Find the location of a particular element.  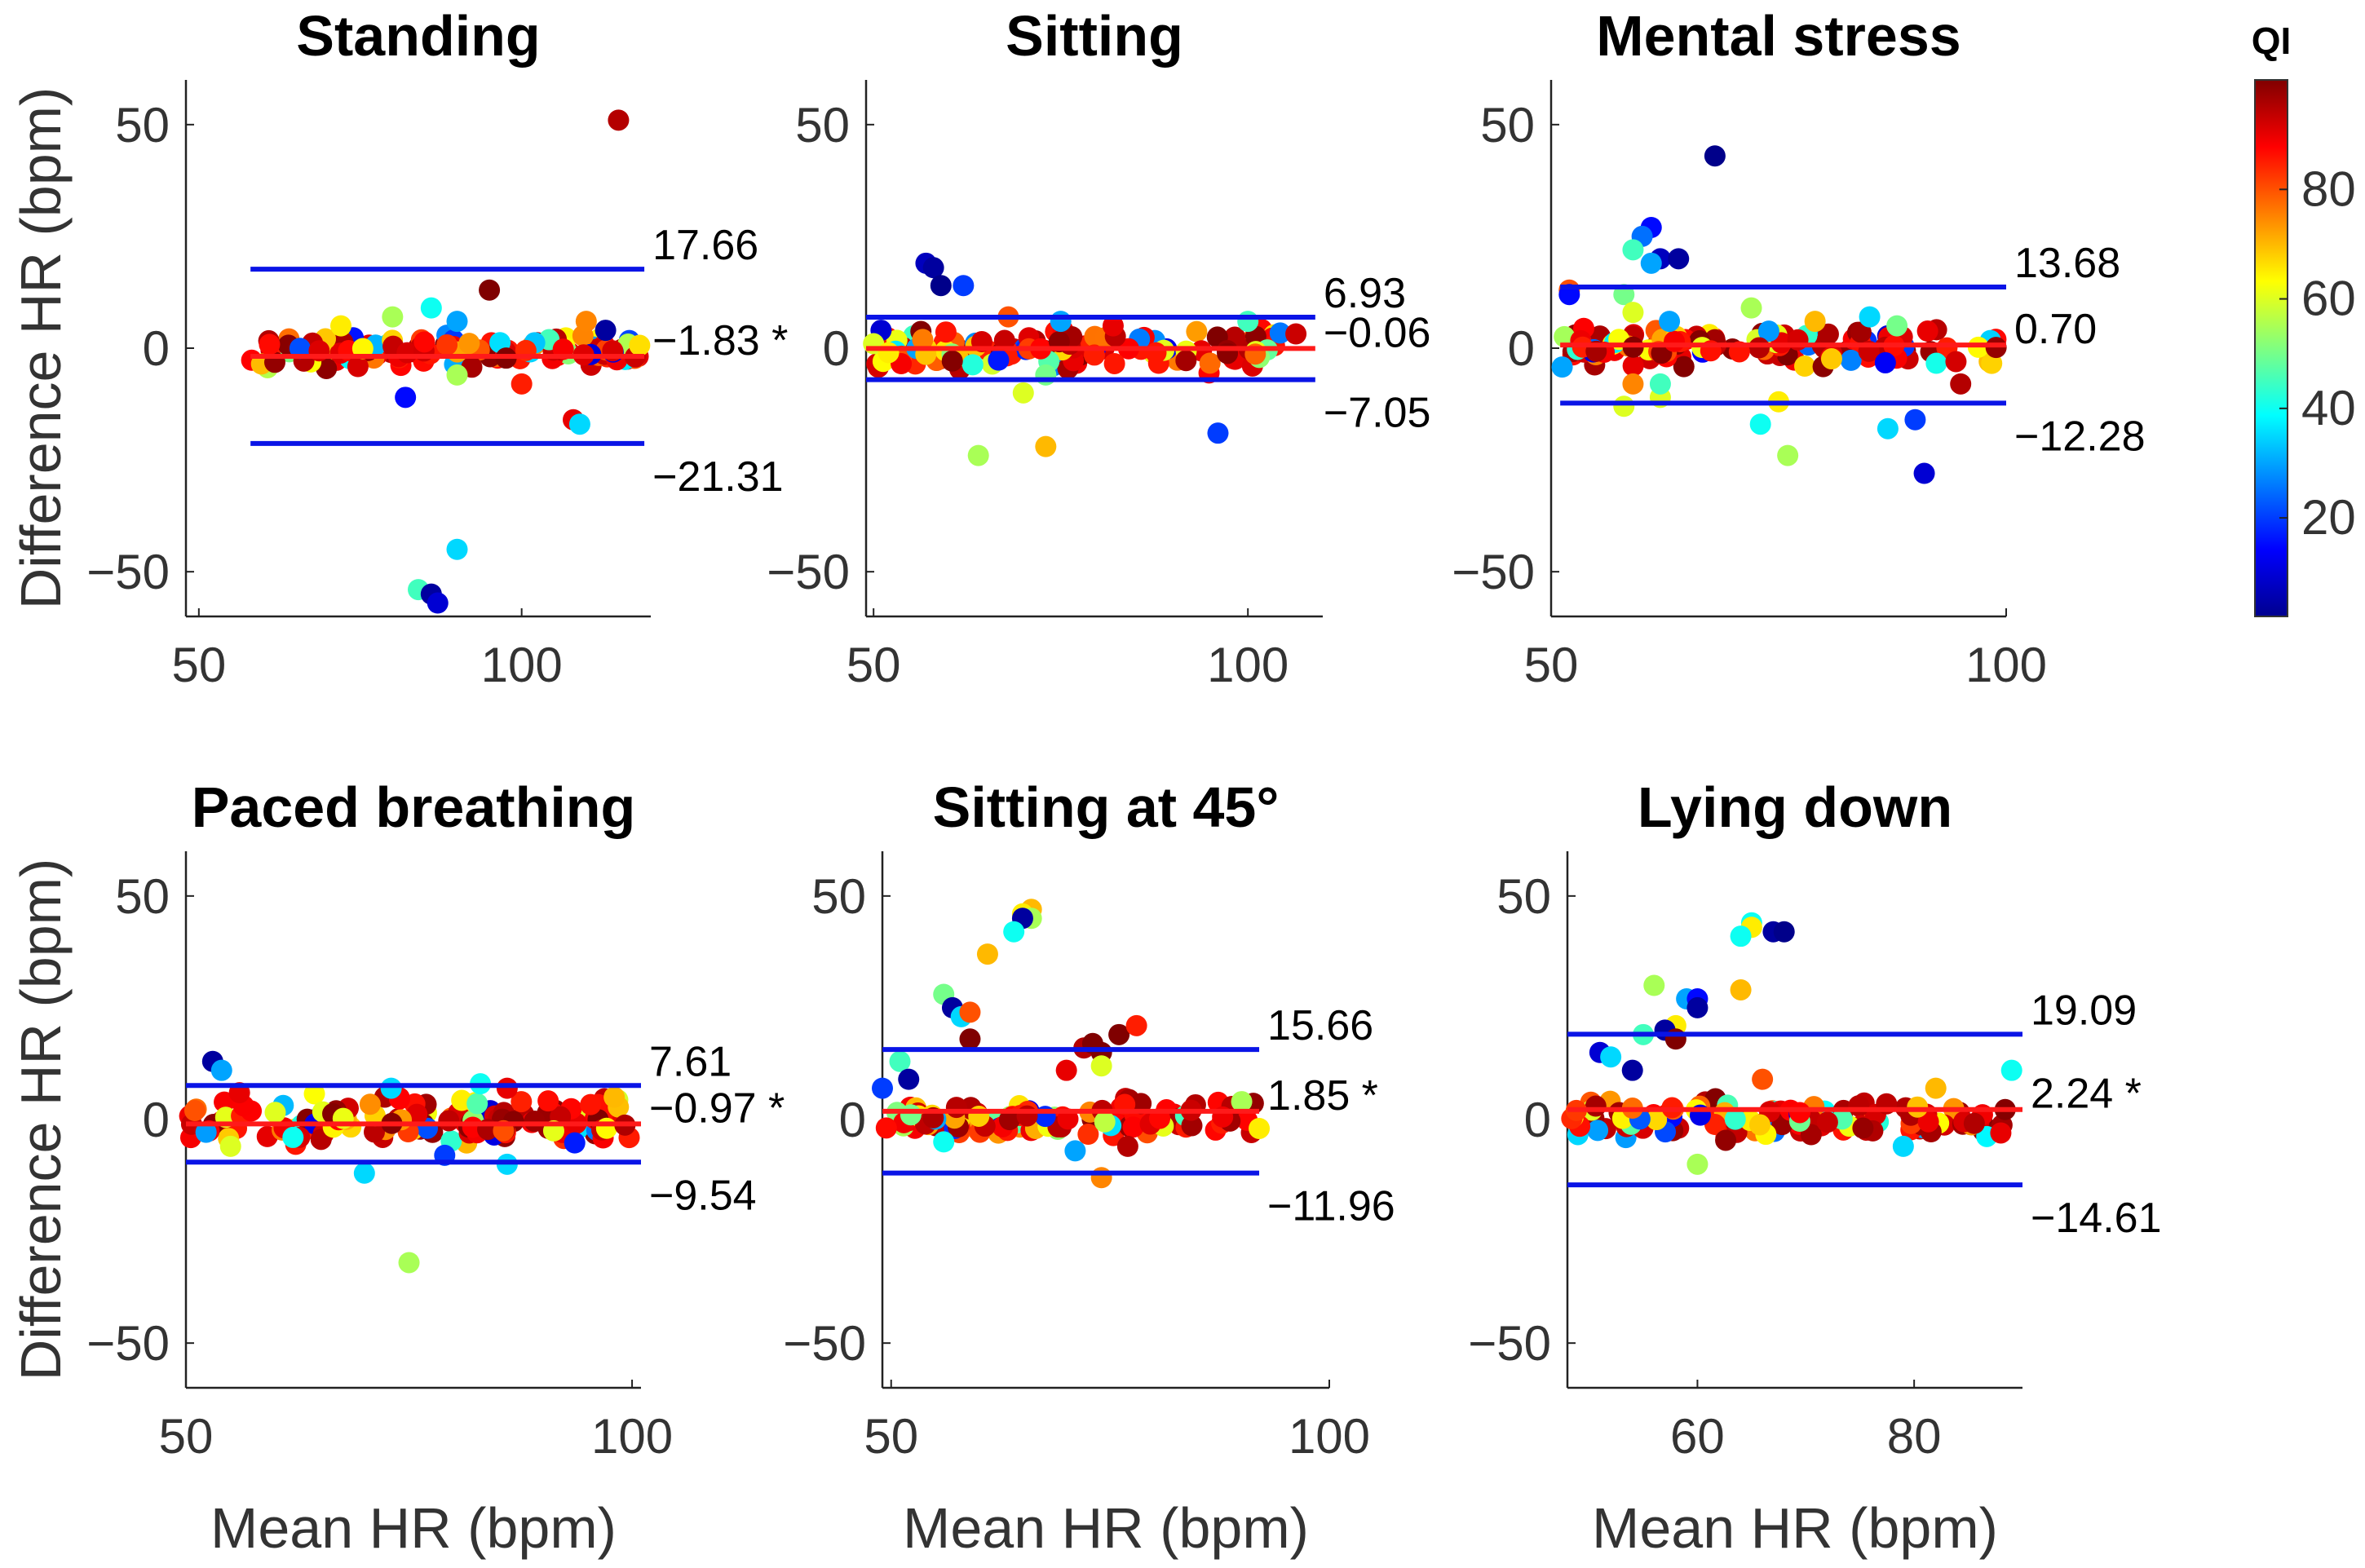

y-axis-label: Difference HR (bpm) is located at coordinates (41, 348).